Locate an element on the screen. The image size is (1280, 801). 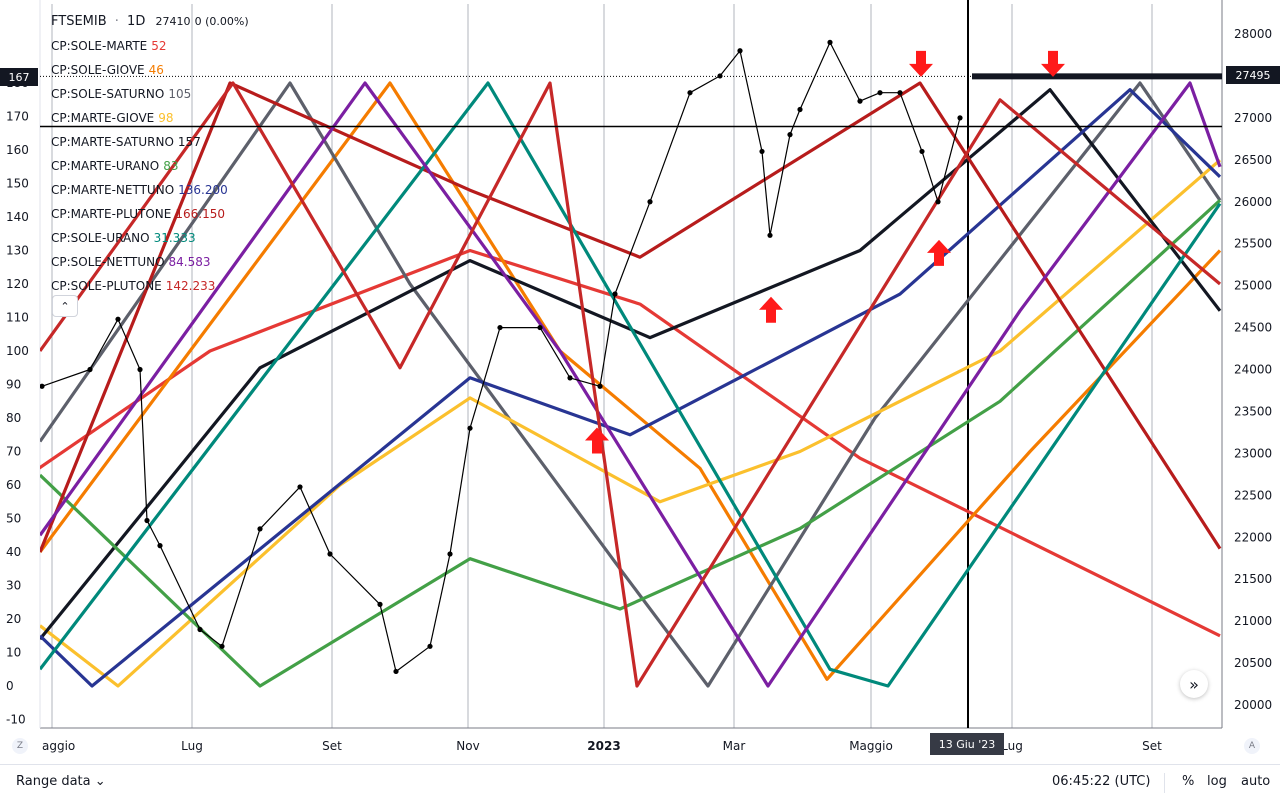
legend-item-label: CP:SOLE-MARTE is located at coordinates (99, 46).